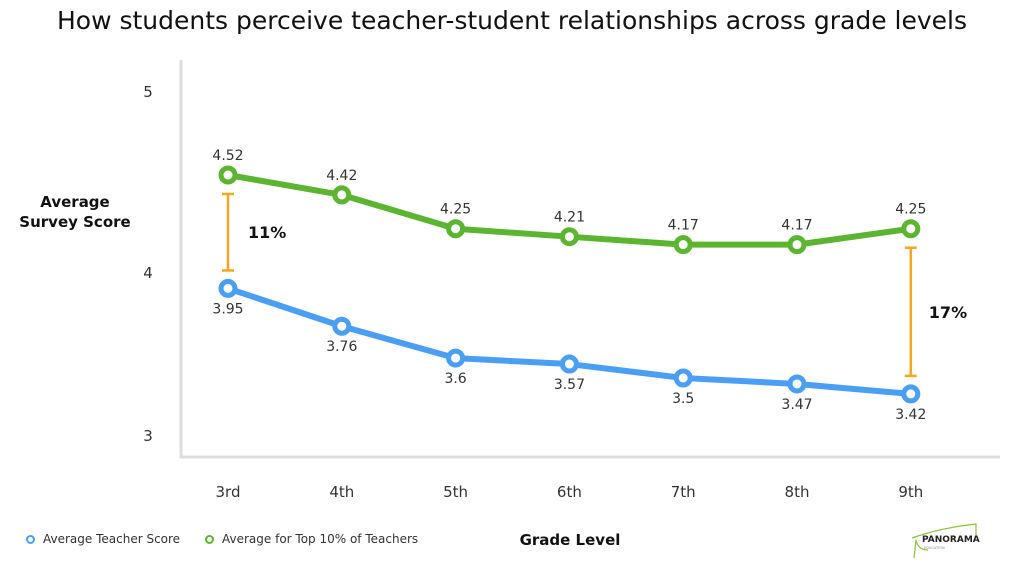  What do you see at coordinates (951, 540) in the screenshot?
I see `svg-text: PANORAMA` at bounding box center [951, 540].